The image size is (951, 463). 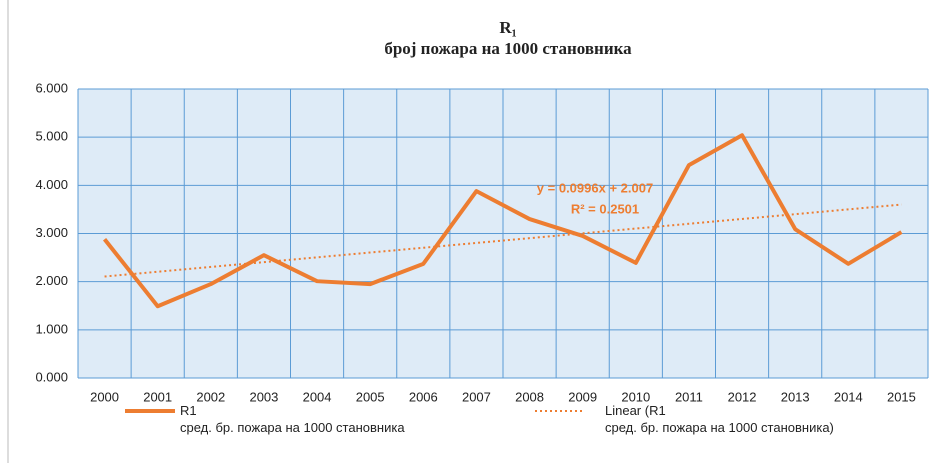 What do you see at coordinates (742, 396) in the screenshot?
I see `x-tick-label: 2012` at bounding box center [742, 396].